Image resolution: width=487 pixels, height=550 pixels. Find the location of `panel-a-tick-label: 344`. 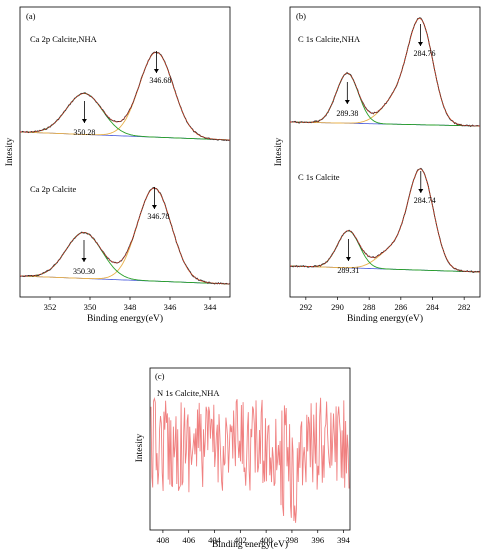

panel-a-tick-label: 344 is located at coordinates (211, 307).